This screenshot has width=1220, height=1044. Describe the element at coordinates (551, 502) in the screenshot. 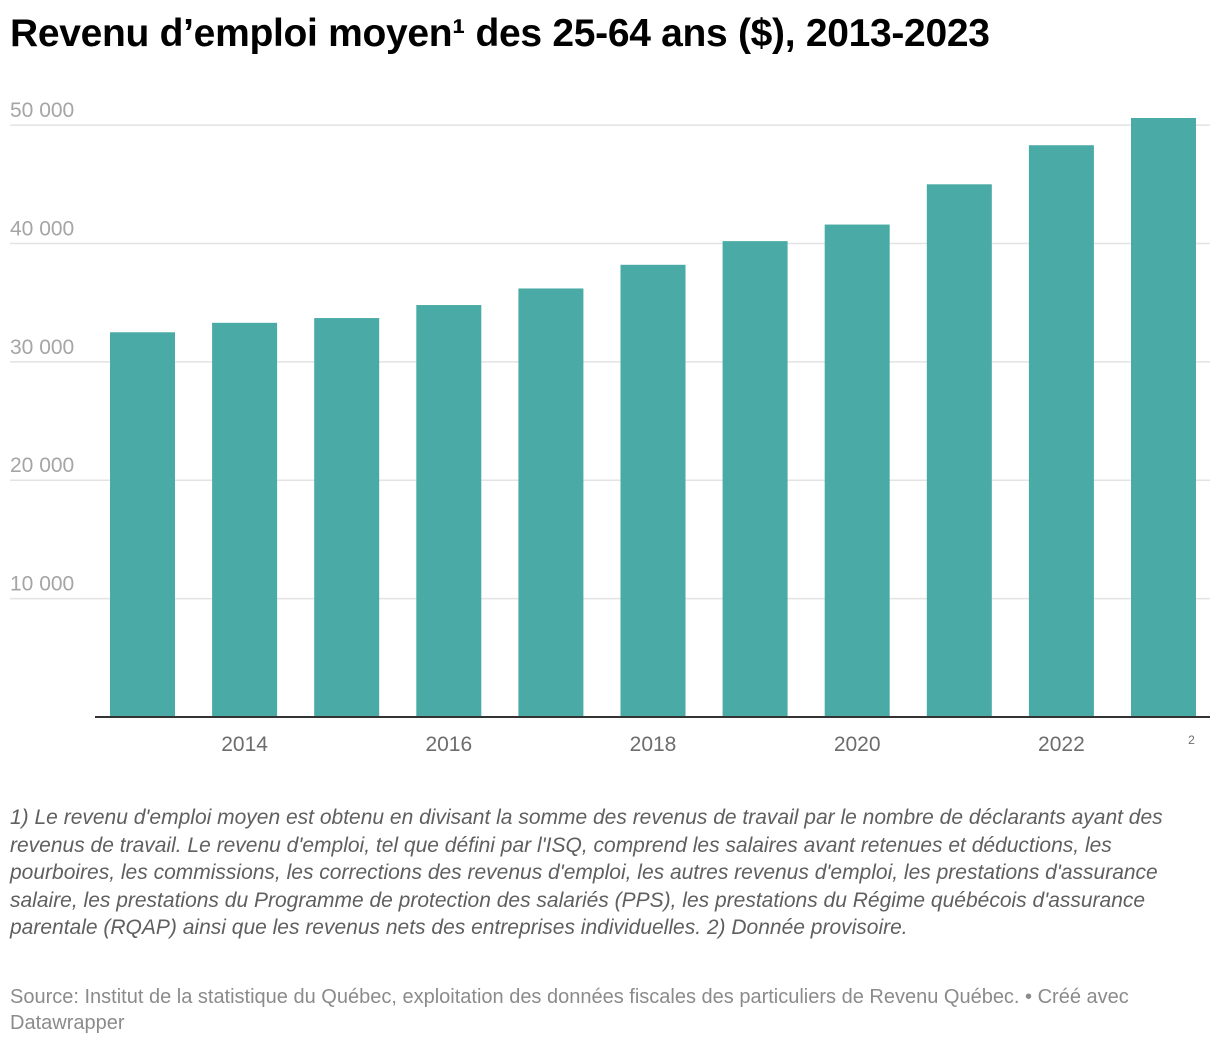

I see `bar-2017` at that location.